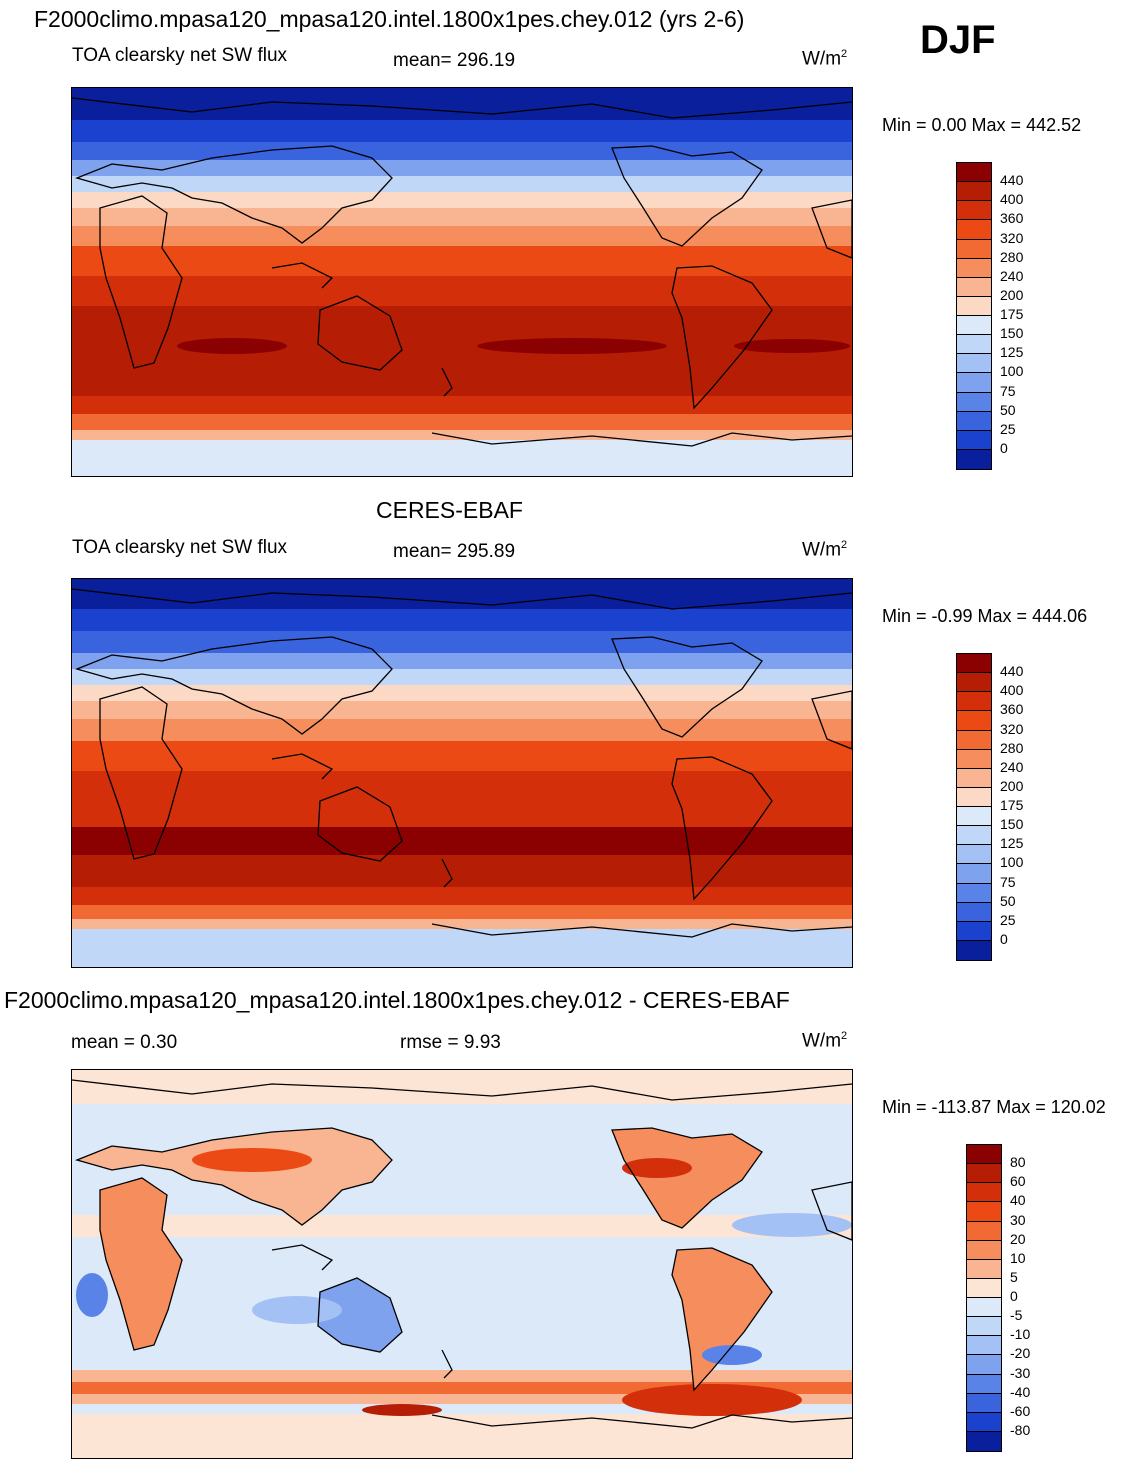 The image size is (1128, 1466). What do you see at coordinates (1012, 314) in the screenshot?
I see `colorbar-tick-label: 175` at bounding box center [1012, 314].